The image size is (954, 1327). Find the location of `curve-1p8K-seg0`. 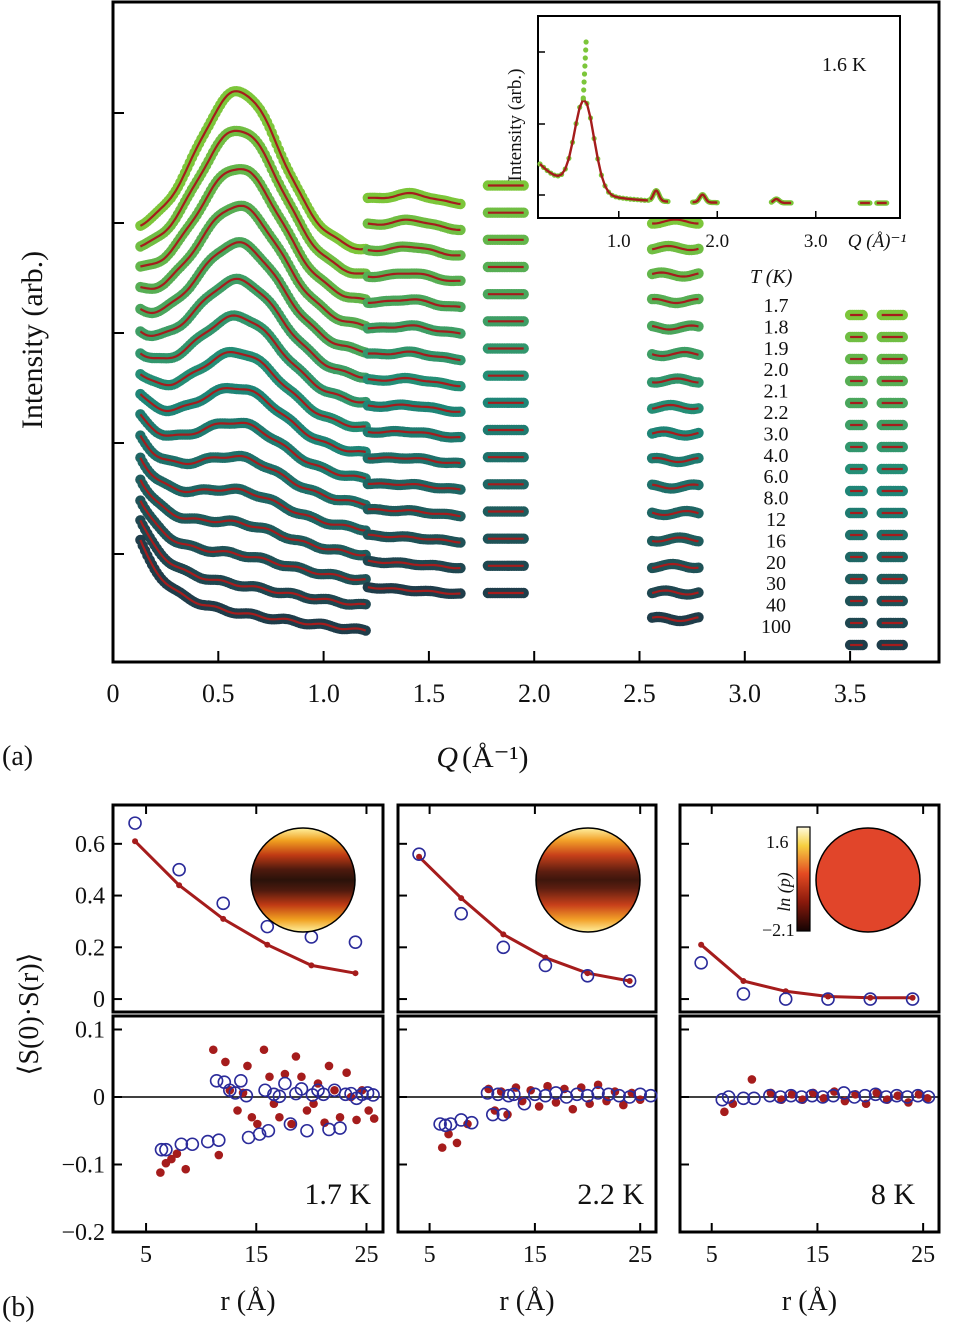

curve-1p8K-seg0 is located at coordinates (253, 202).